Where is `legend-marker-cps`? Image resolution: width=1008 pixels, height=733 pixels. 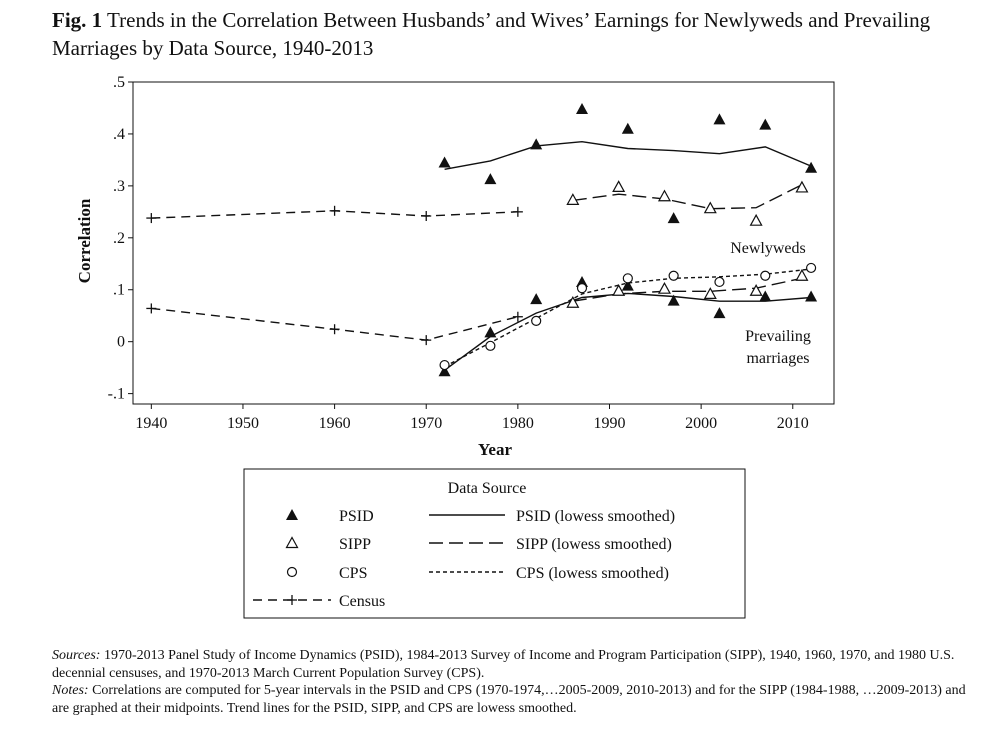
legend-marker-cps is located at coordinates (292, 572).